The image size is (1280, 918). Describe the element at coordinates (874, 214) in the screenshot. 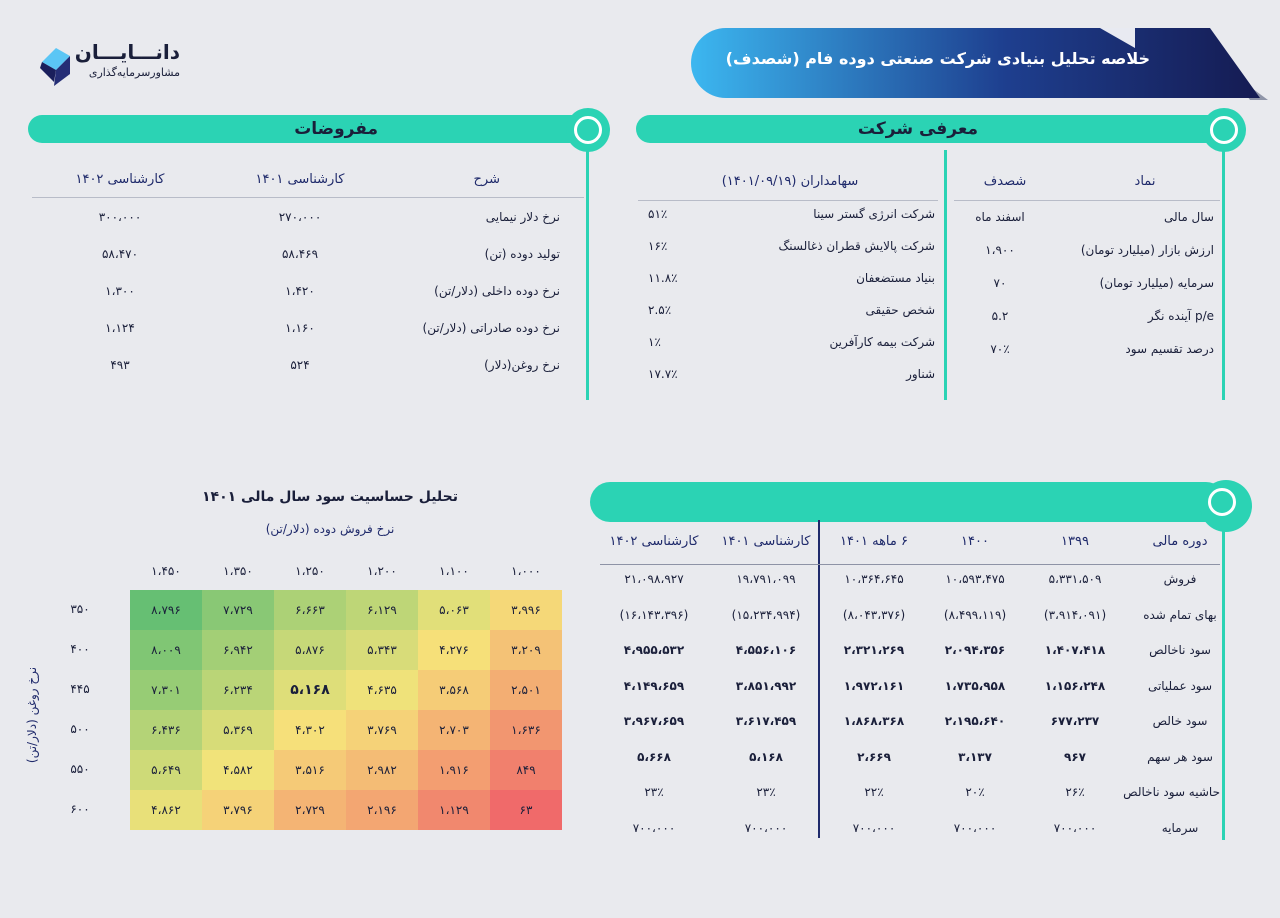

I see `shareholder-name: شرکت انرژی گستر سینا` at that location.